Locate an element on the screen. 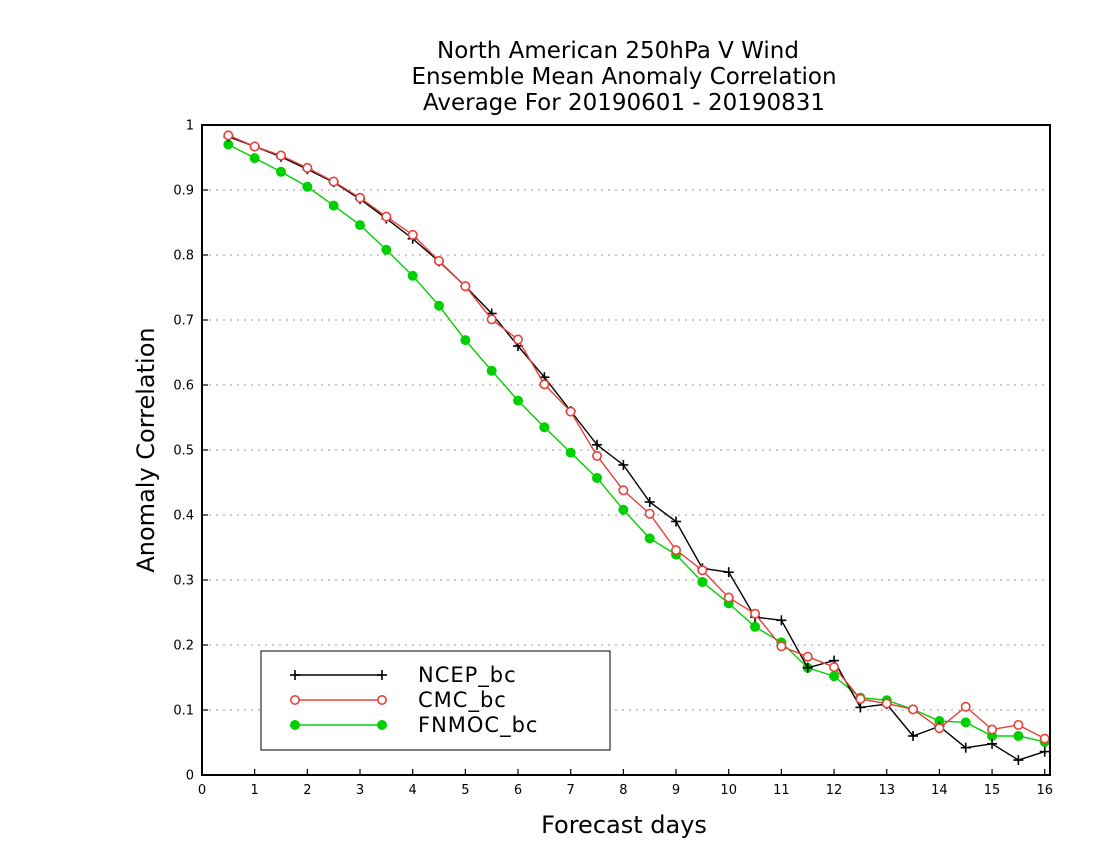 The image size is (1100, 850). legend-label: NCEP_bc is located at coordinates (467, 675).